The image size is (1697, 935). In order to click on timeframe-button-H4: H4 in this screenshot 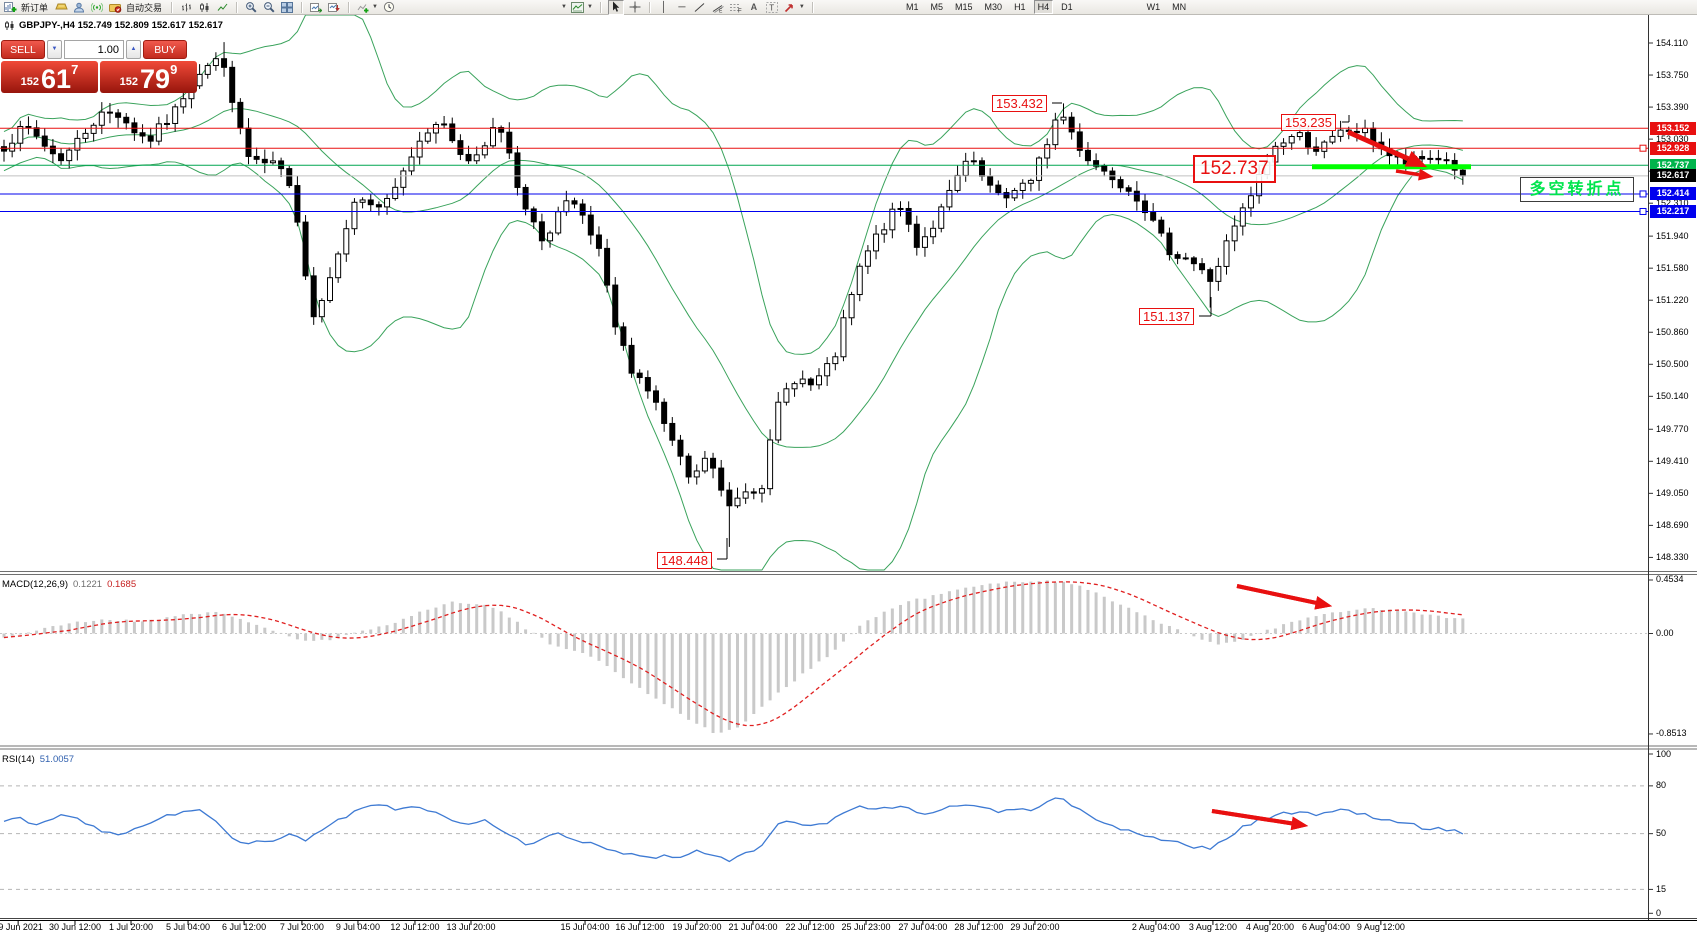, I will do `click(1043, 7)`.